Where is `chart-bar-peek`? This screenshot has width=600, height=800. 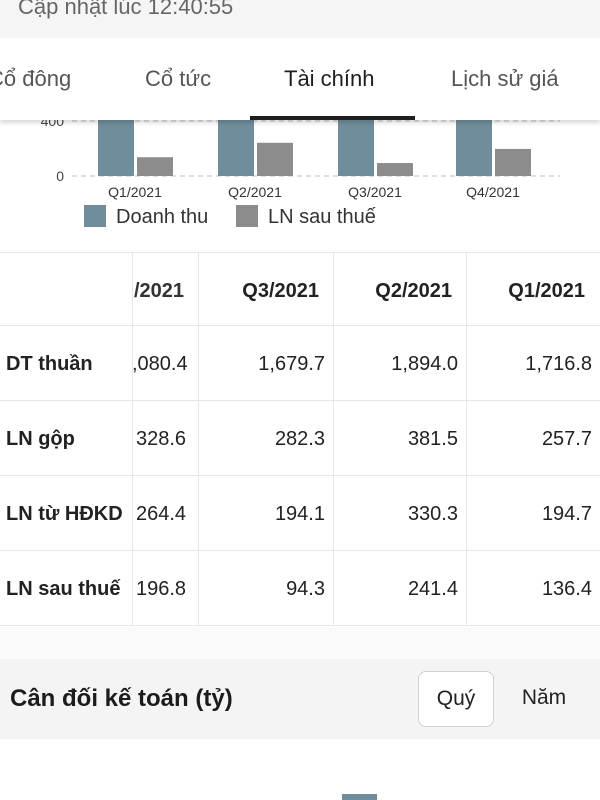
chart-bar-peek is located at coordinates (359, 797).